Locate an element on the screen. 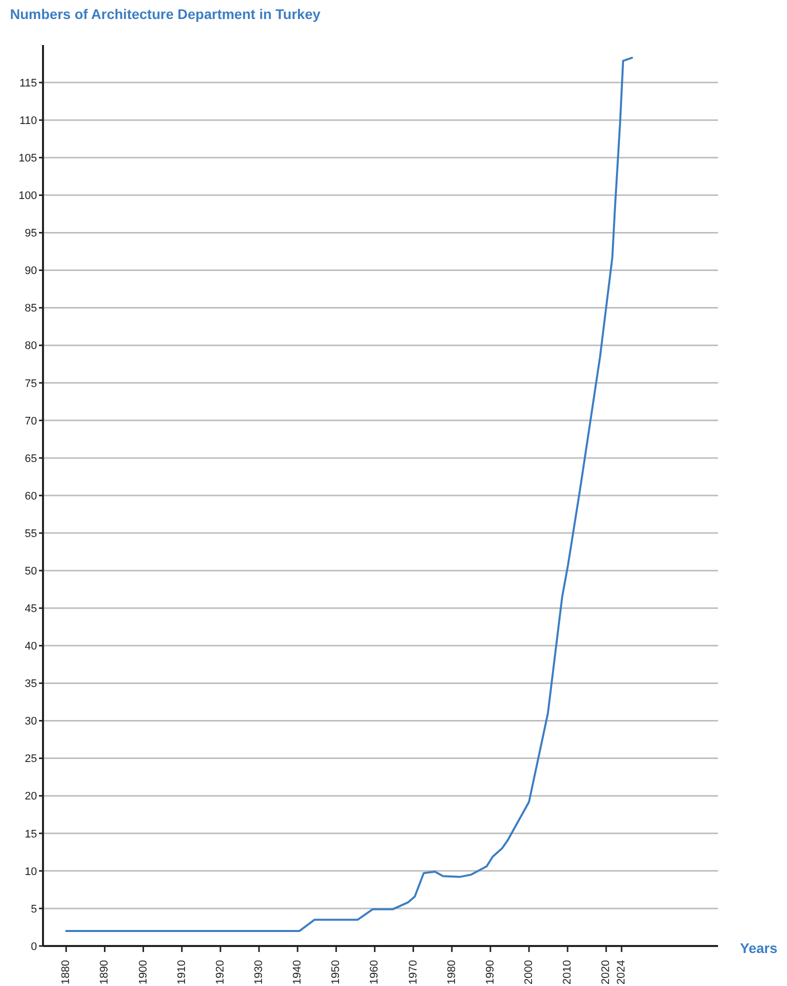 The width and height of the screenshot is (787, 986). x-tick-label: 1920 is located at coordinates (220, 972).